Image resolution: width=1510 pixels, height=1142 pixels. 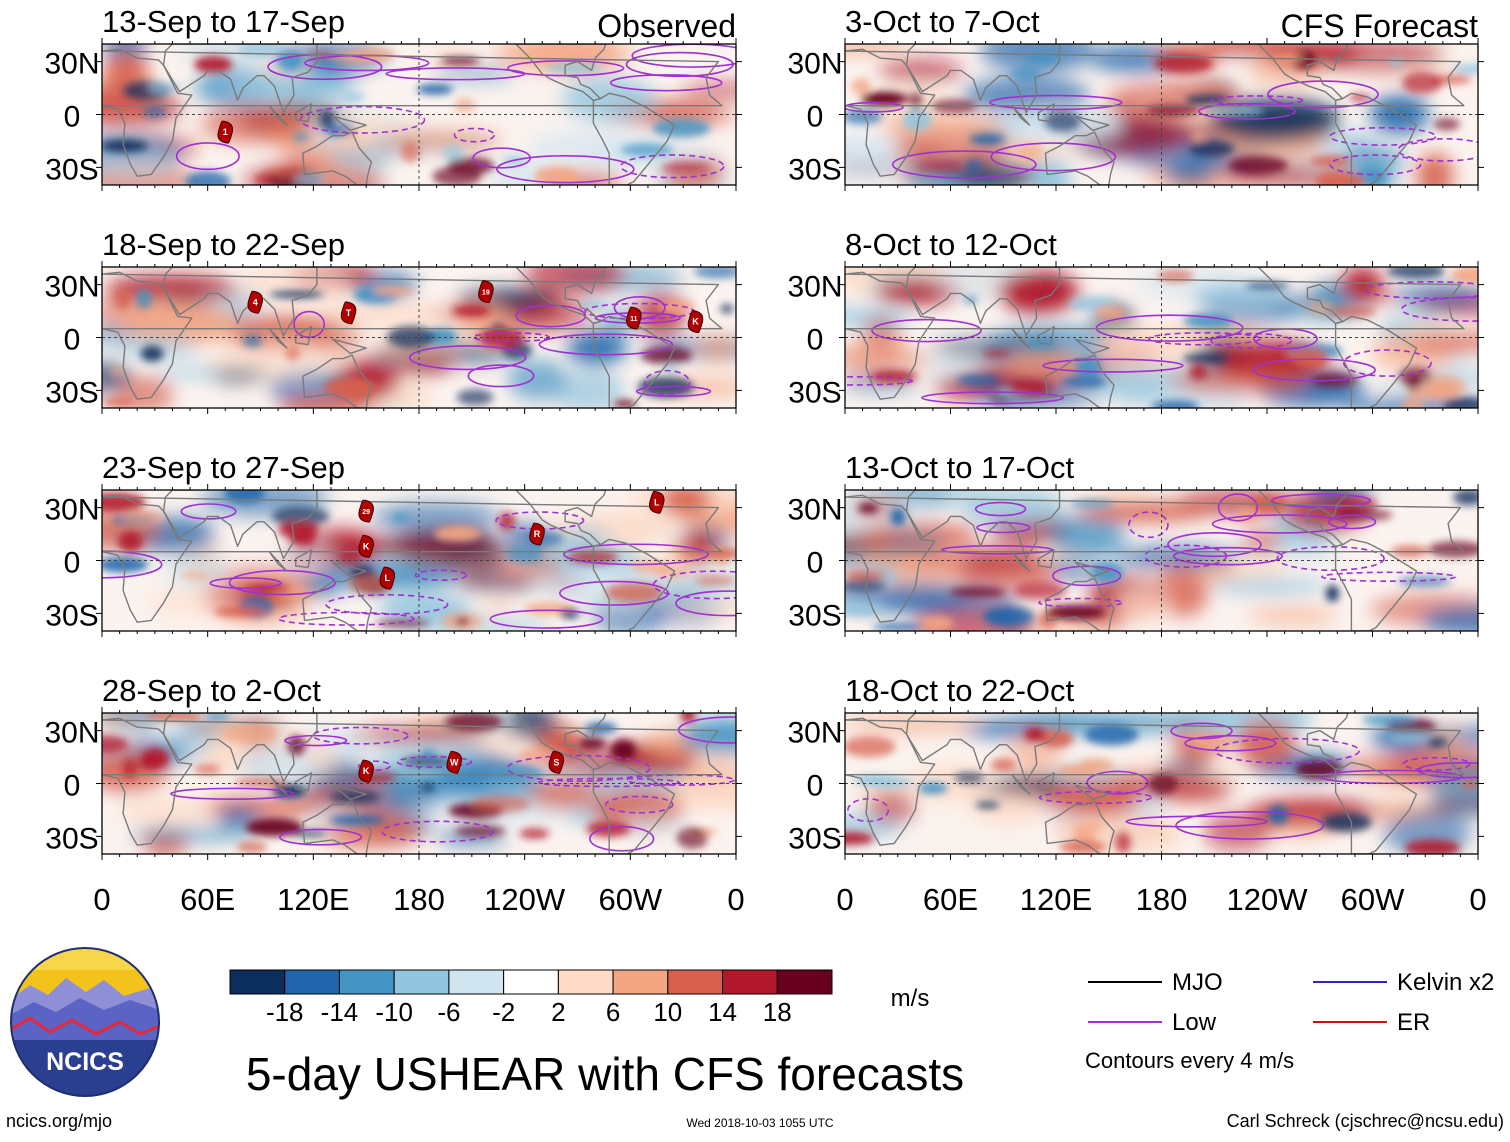 What do you see at coordinates (486, 292) in the screenshot?
I see `storm-marker: 19` at bounding box center [486, 292].